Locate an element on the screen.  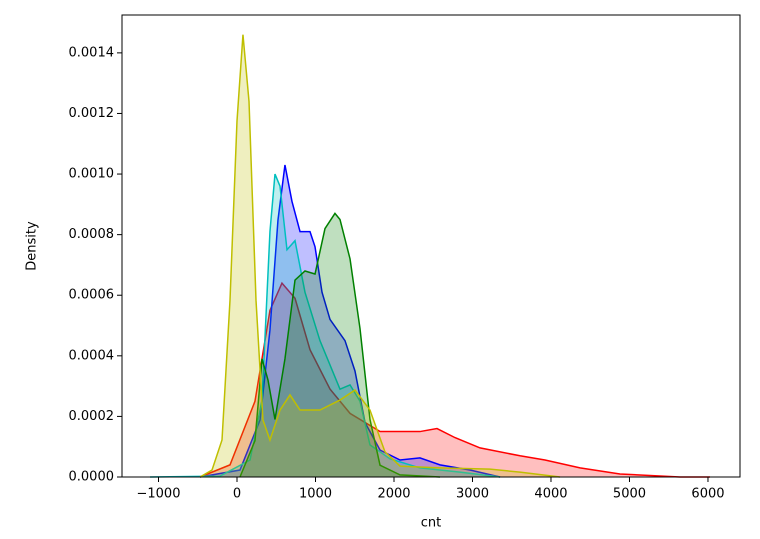
y-tick-label: 0.0004 is located at coordinates (92, 355).